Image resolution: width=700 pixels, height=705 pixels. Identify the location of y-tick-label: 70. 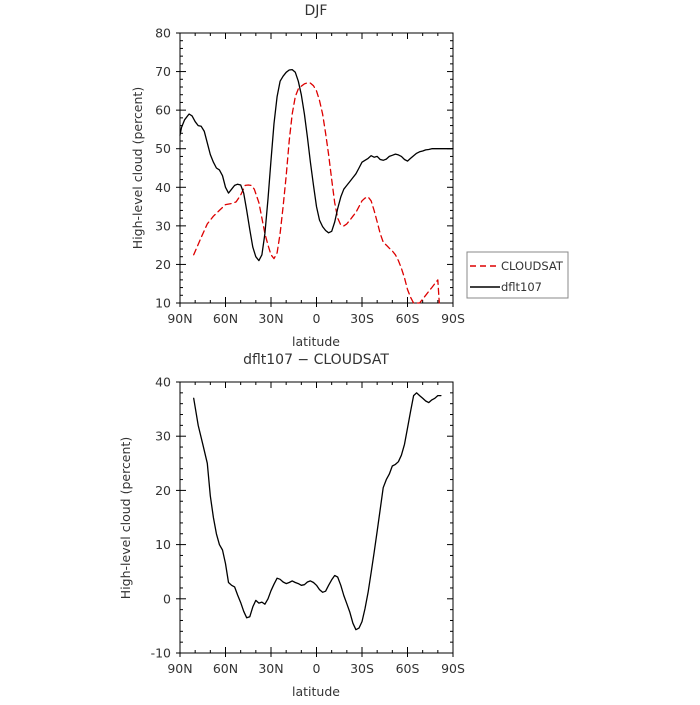
(163, 71).